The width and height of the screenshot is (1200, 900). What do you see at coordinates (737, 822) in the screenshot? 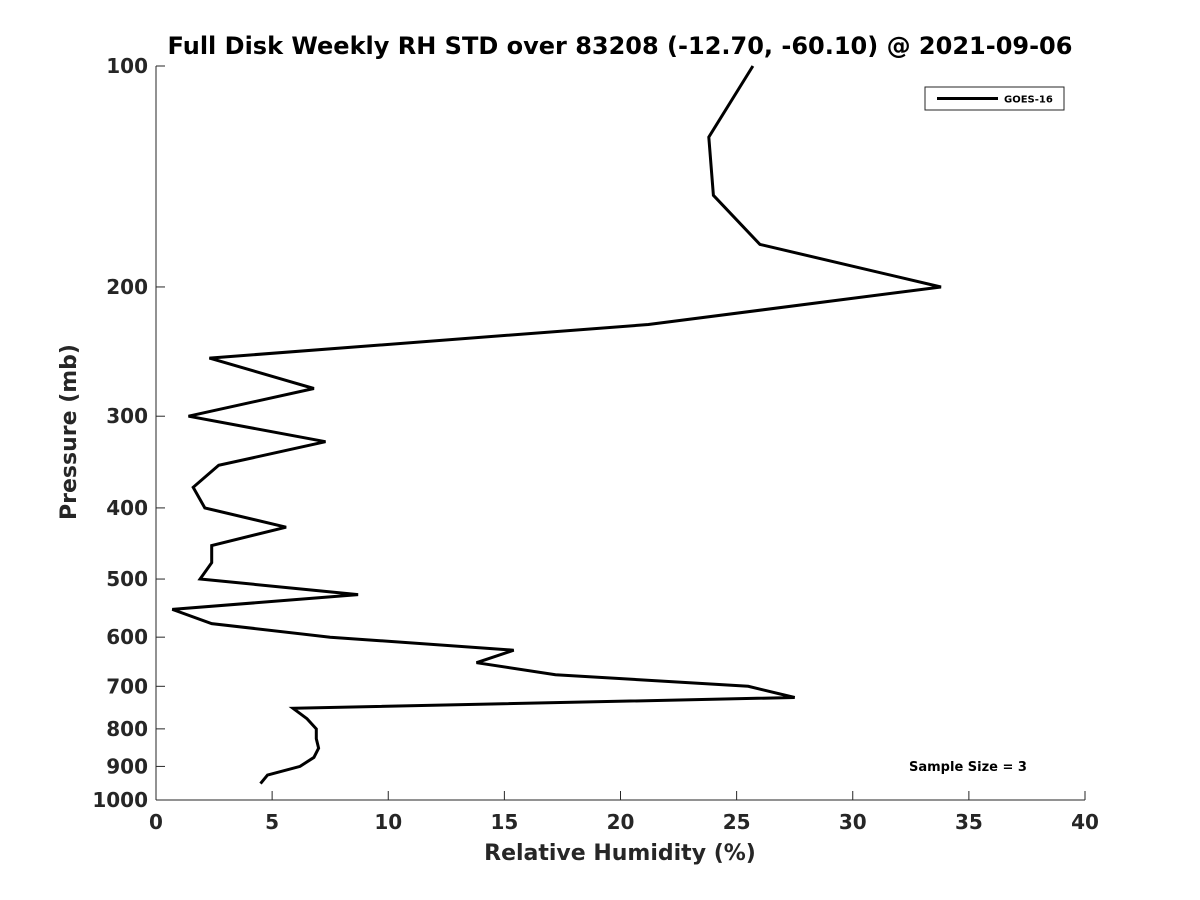
I see `x-tick-label: 25` at bounding box center [737, 822].